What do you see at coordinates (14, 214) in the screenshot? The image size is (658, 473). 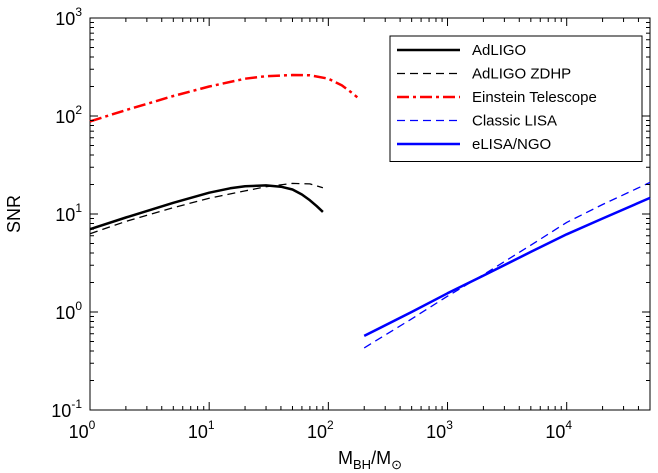 I see `y-axis-label: SNR` at bounding box center [14, 214].